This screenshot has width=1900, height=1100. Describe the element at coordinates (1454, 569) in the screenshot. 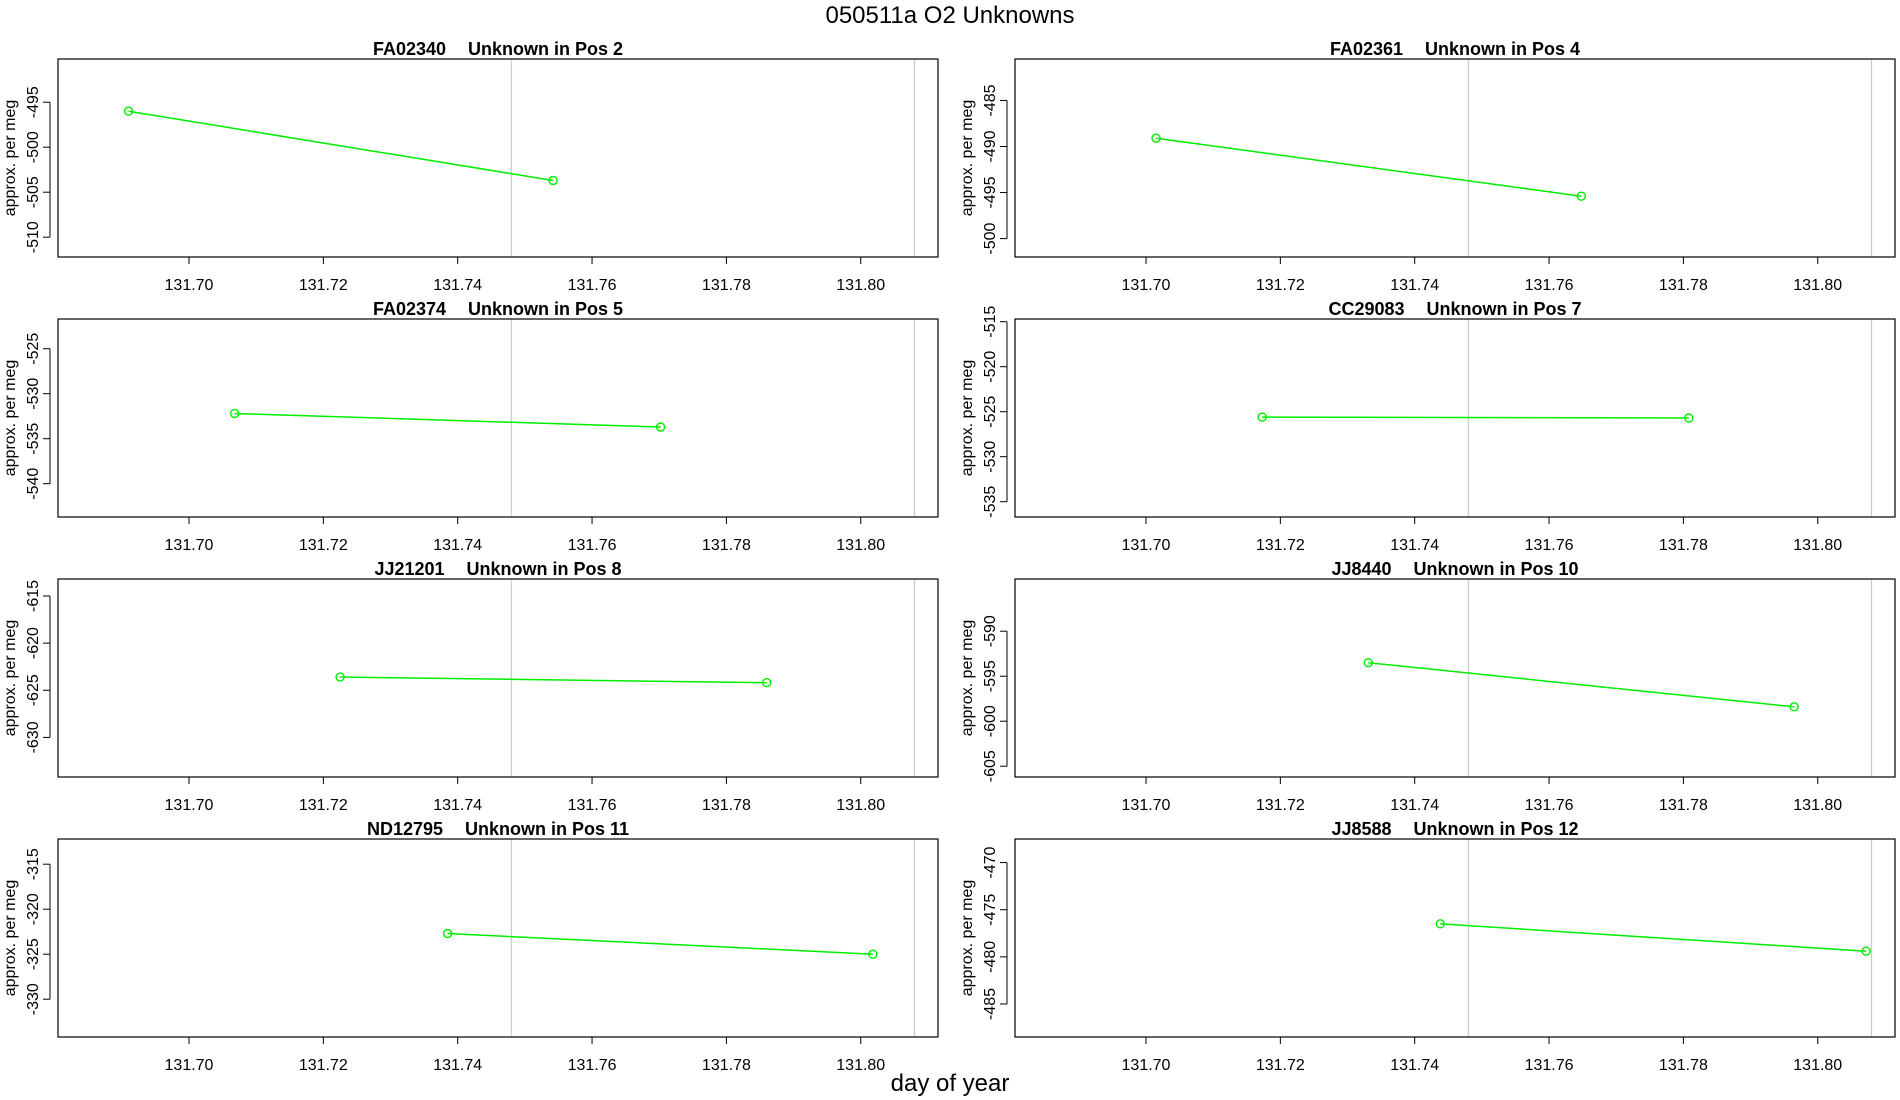

I see `panel-title: JJ8440 Unknown in Pos 10` at that location.